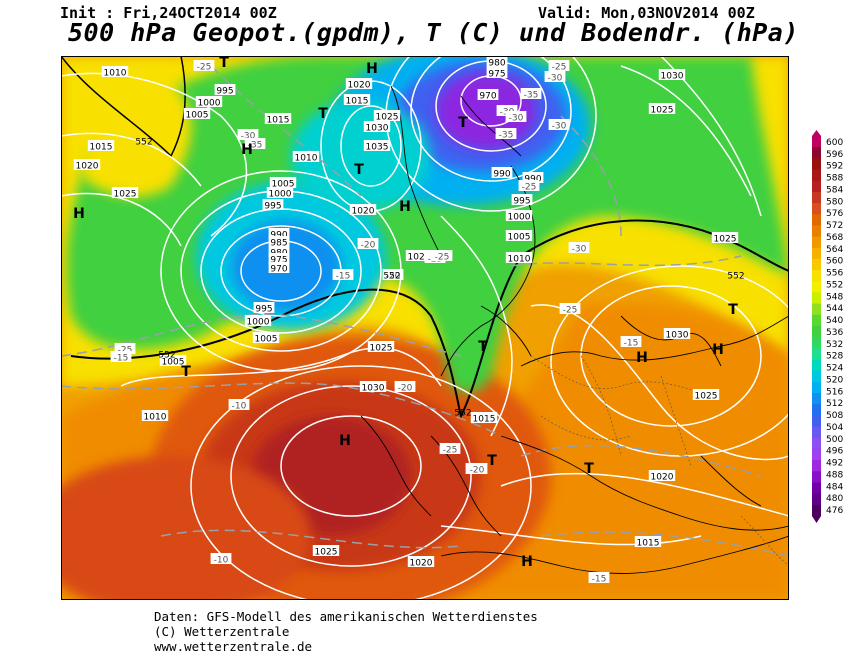 This screenshot has width=850, height=657. I want to click on svg-text: 970, so click(487, 97).